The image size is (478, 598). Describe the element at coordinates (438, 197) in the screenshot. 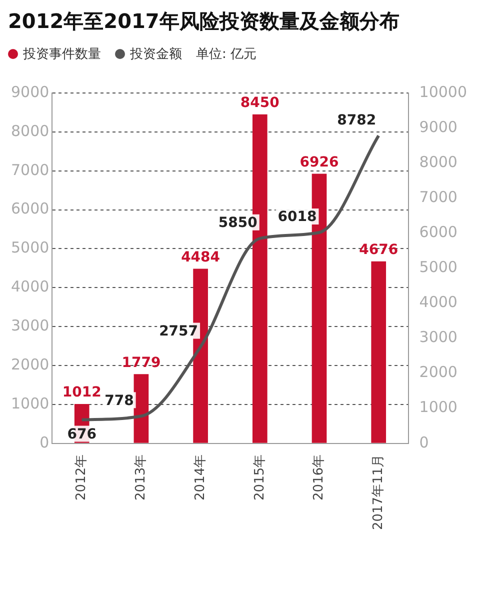

I see `y2-tick-label: 7000` at that location.